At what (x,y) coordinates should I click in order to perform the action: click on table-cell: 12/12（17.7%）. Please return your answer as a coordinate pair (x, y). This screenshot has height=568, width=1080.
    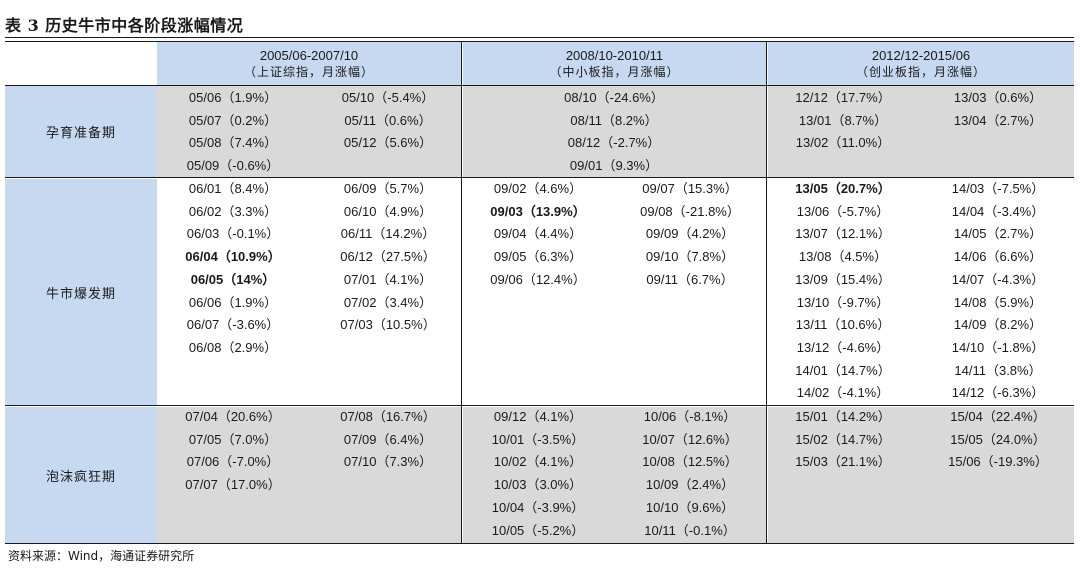
    Looking at the image, I should click on (843, 97).